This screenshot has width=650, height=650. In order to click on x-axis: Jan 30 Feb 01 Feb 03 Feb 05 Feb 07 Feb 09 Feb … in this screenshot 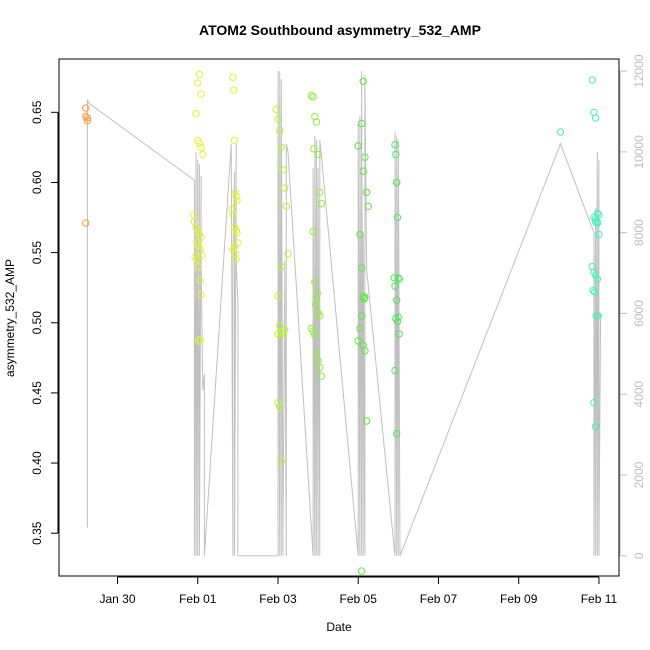, I will do `click(358, 591)`.